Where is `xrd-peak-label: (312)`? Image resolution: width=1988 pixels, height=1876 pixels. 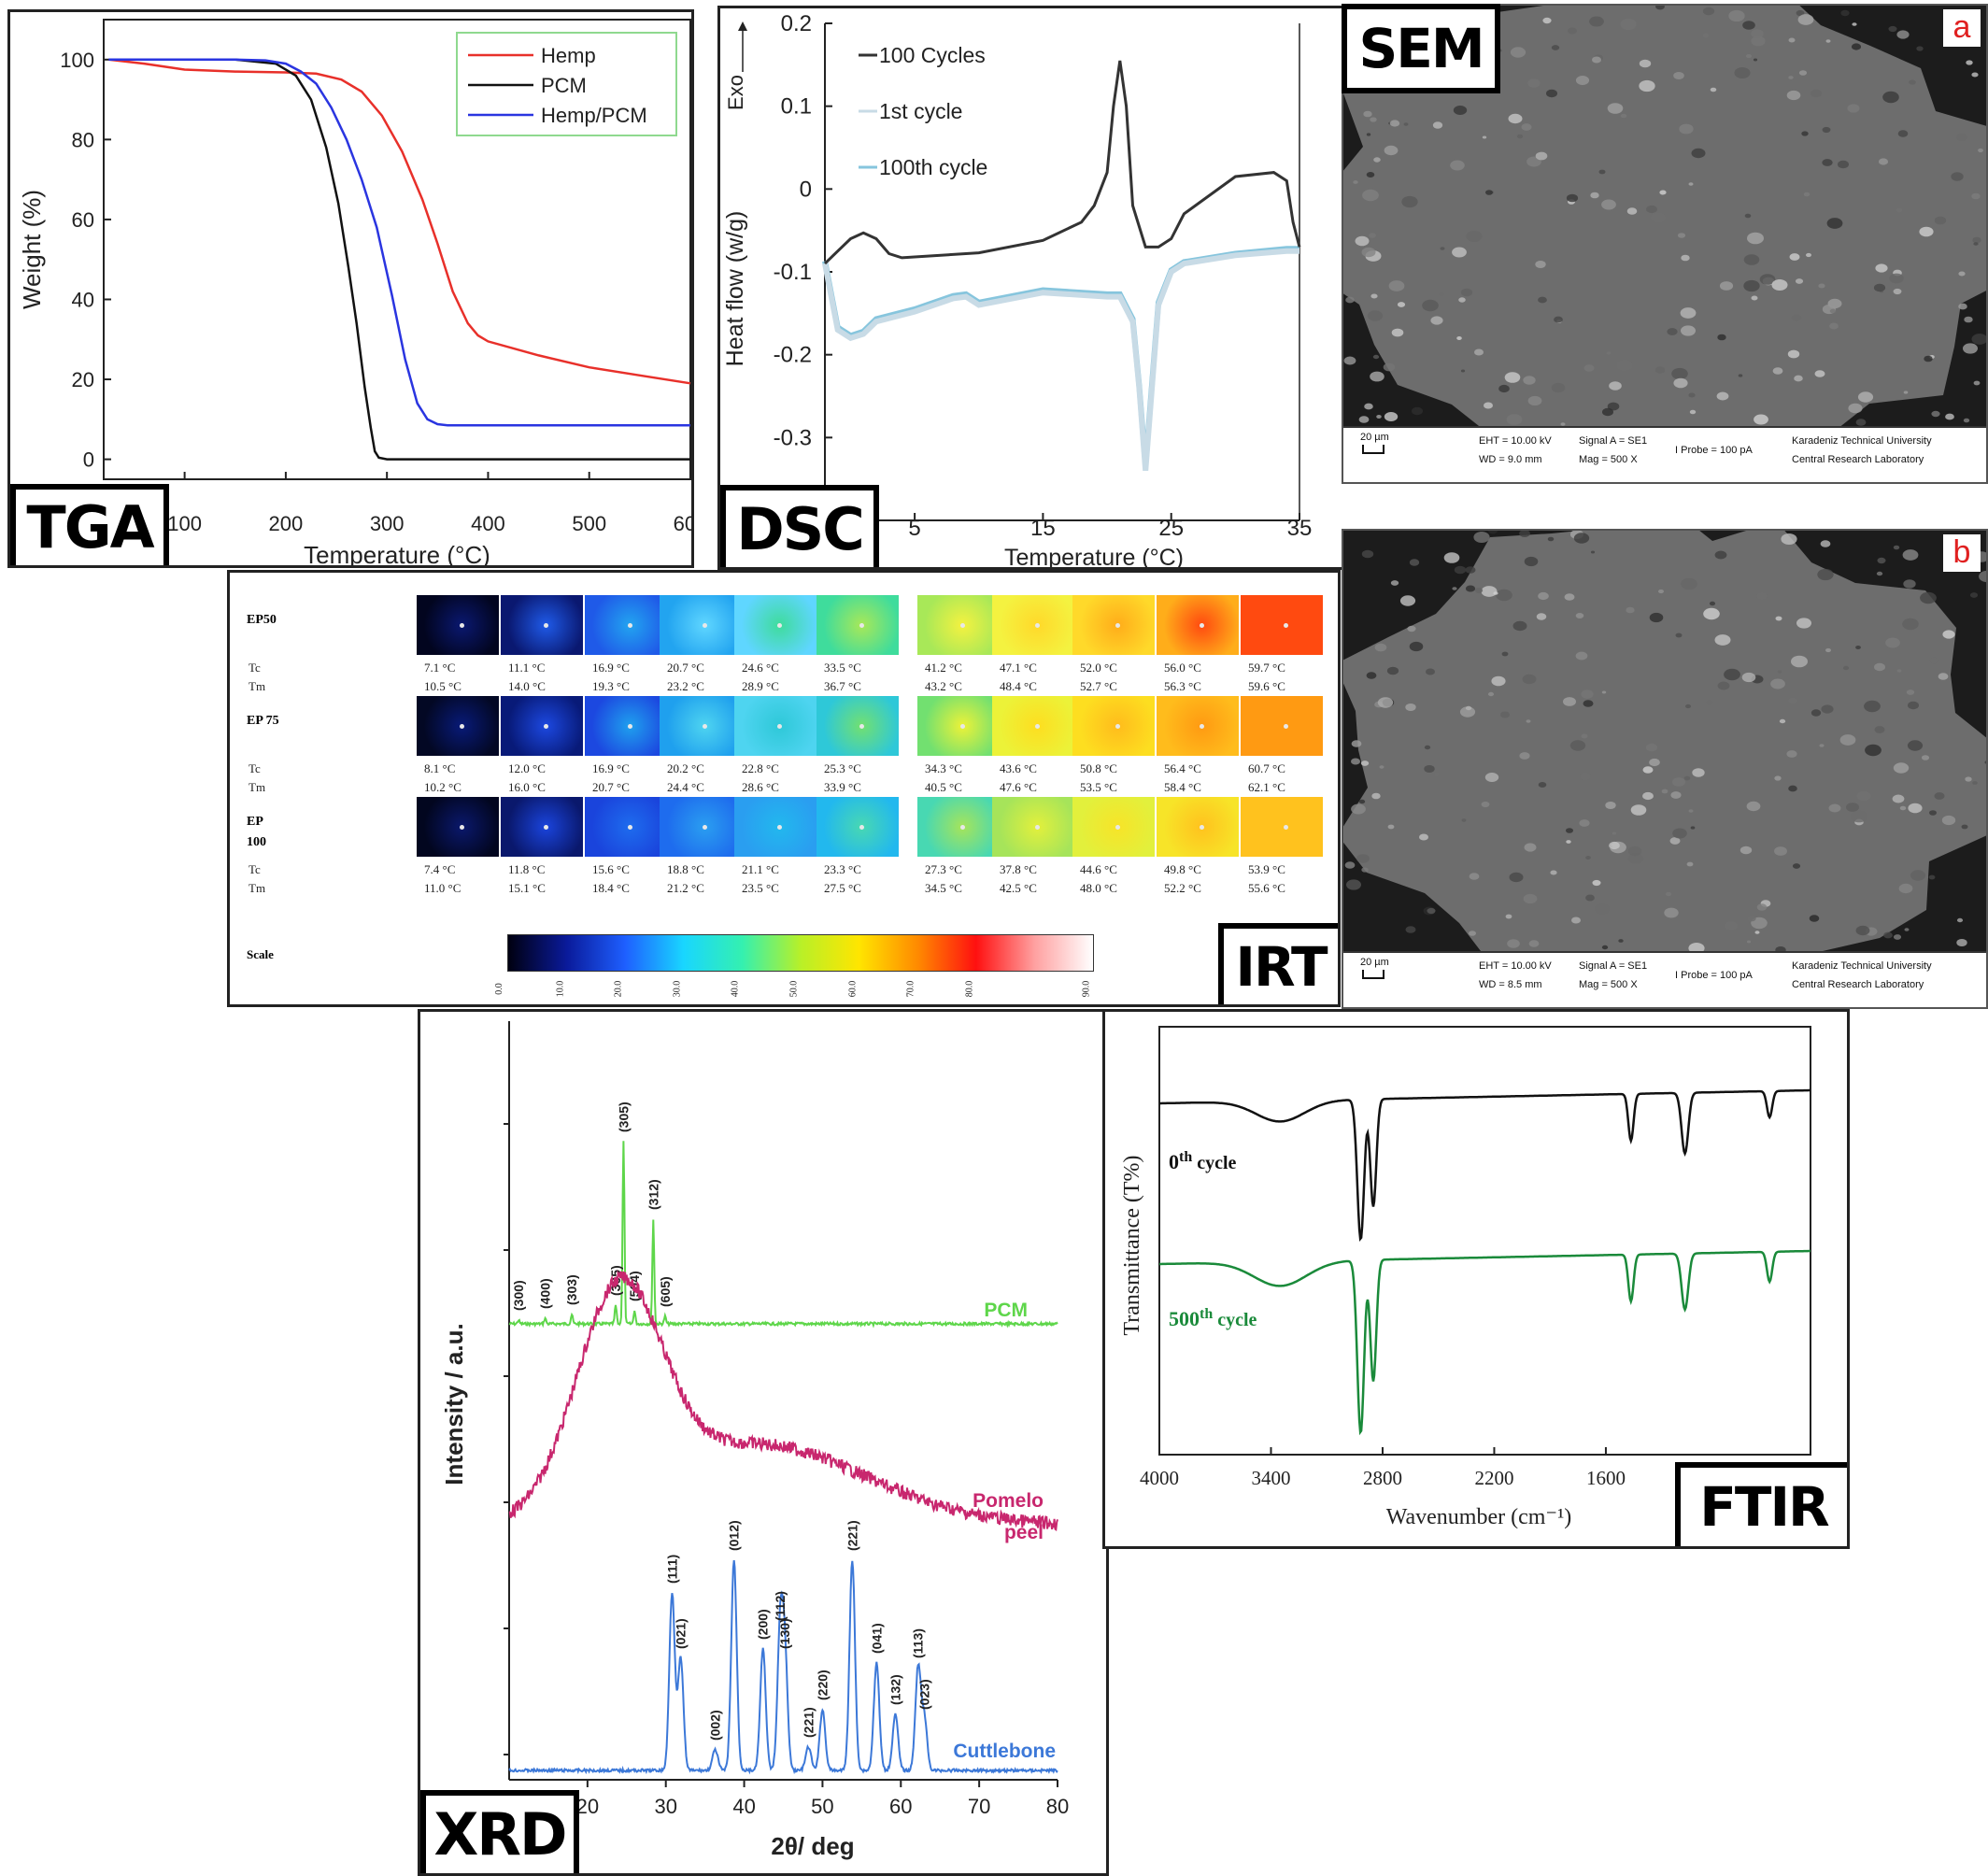 xrd-peak-label: (312) is located at coordinates (653, 1194).